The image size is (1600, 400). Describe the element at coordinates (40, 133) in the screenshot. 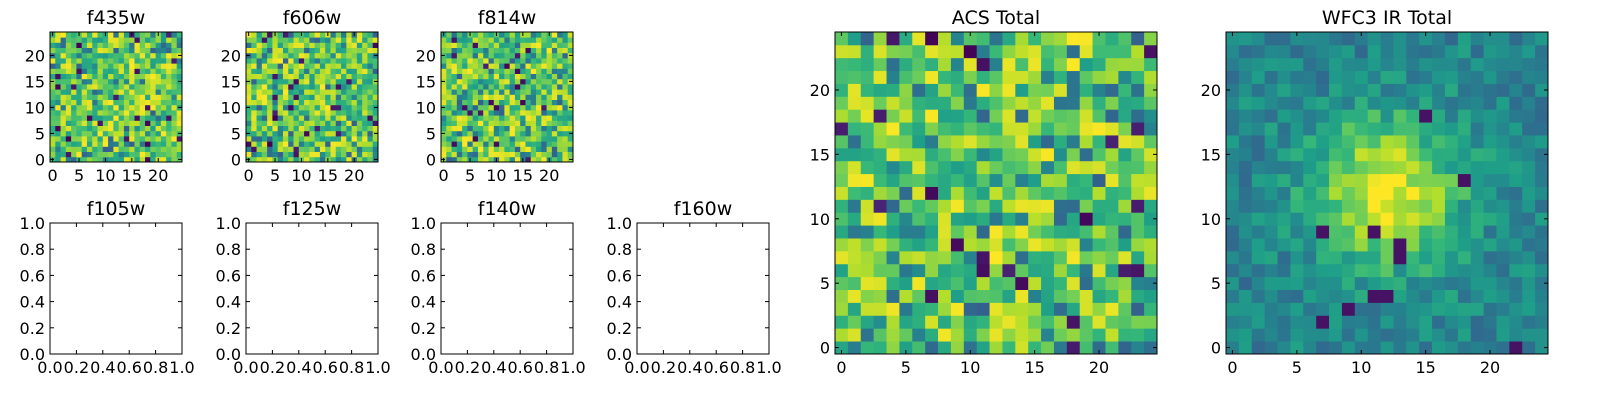

I see `y-tick-label: 5` at that location.